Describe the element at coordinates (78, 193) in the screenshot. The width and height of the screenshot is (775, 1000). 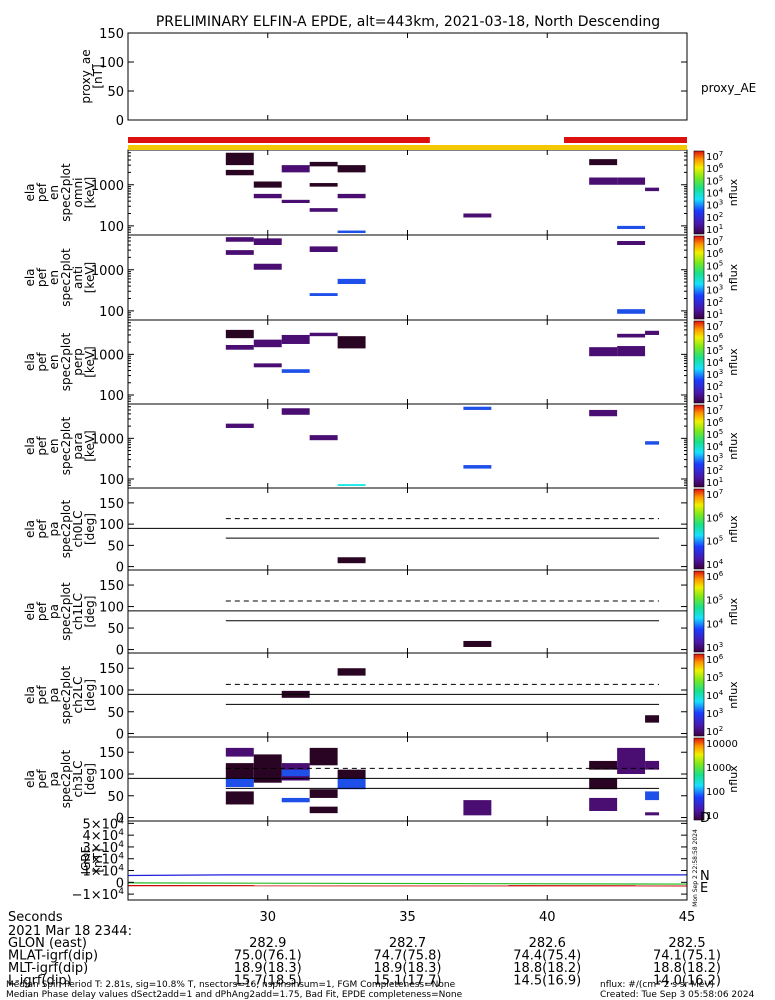
I see `y-axis-label: omni` at that location.